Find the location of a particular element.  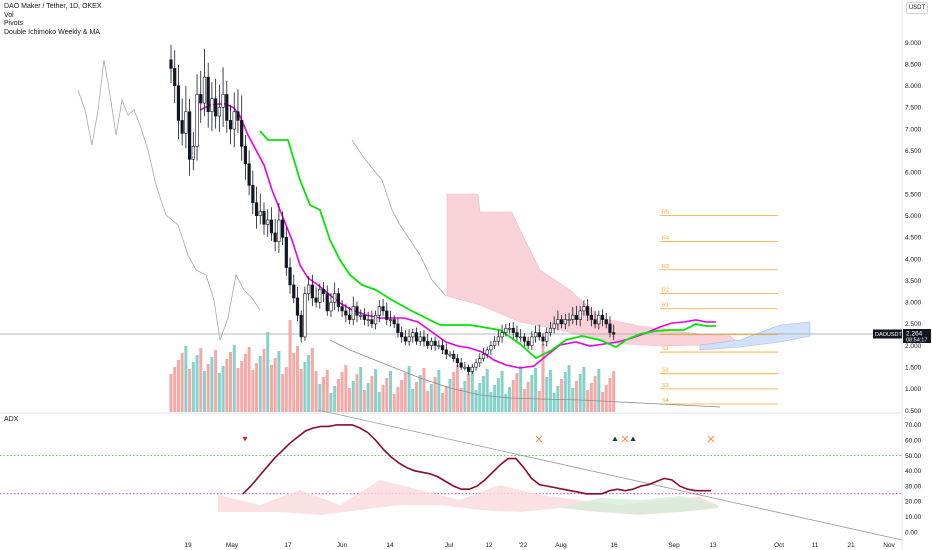

time-tick-label: 16 is located at coordinates (614, 545).